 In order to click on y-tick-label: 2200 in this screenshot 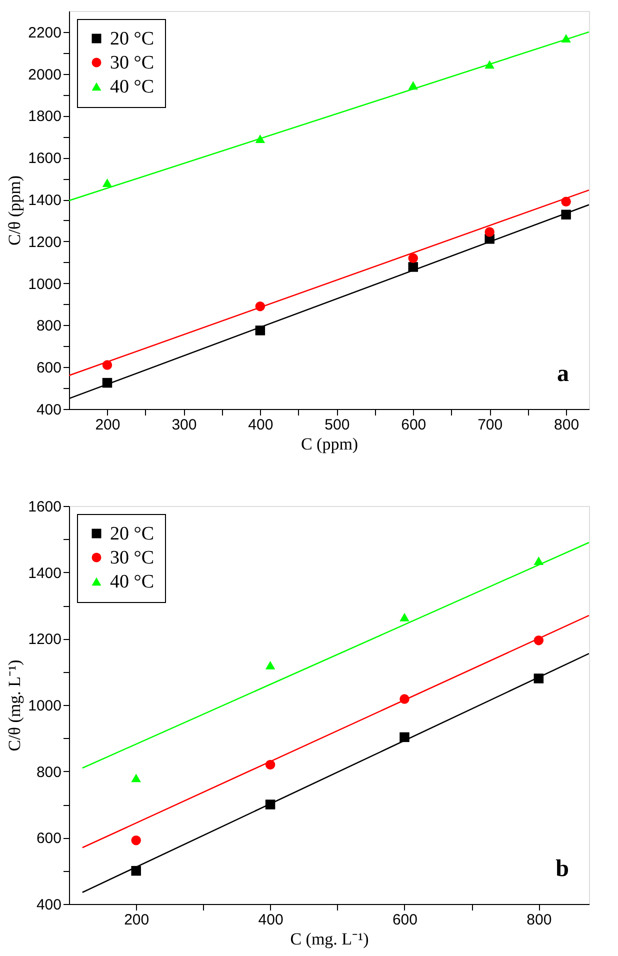, I will do `click(45, 33)`.